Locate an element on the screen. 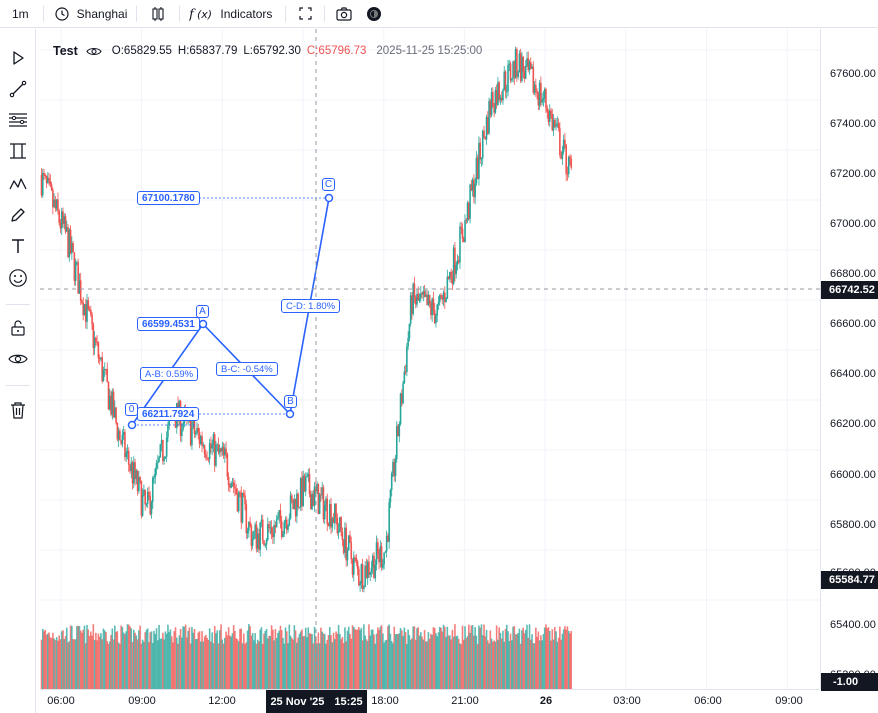  leg-bc-label: B-C: -0.54% is located at coordinates (247, 369).